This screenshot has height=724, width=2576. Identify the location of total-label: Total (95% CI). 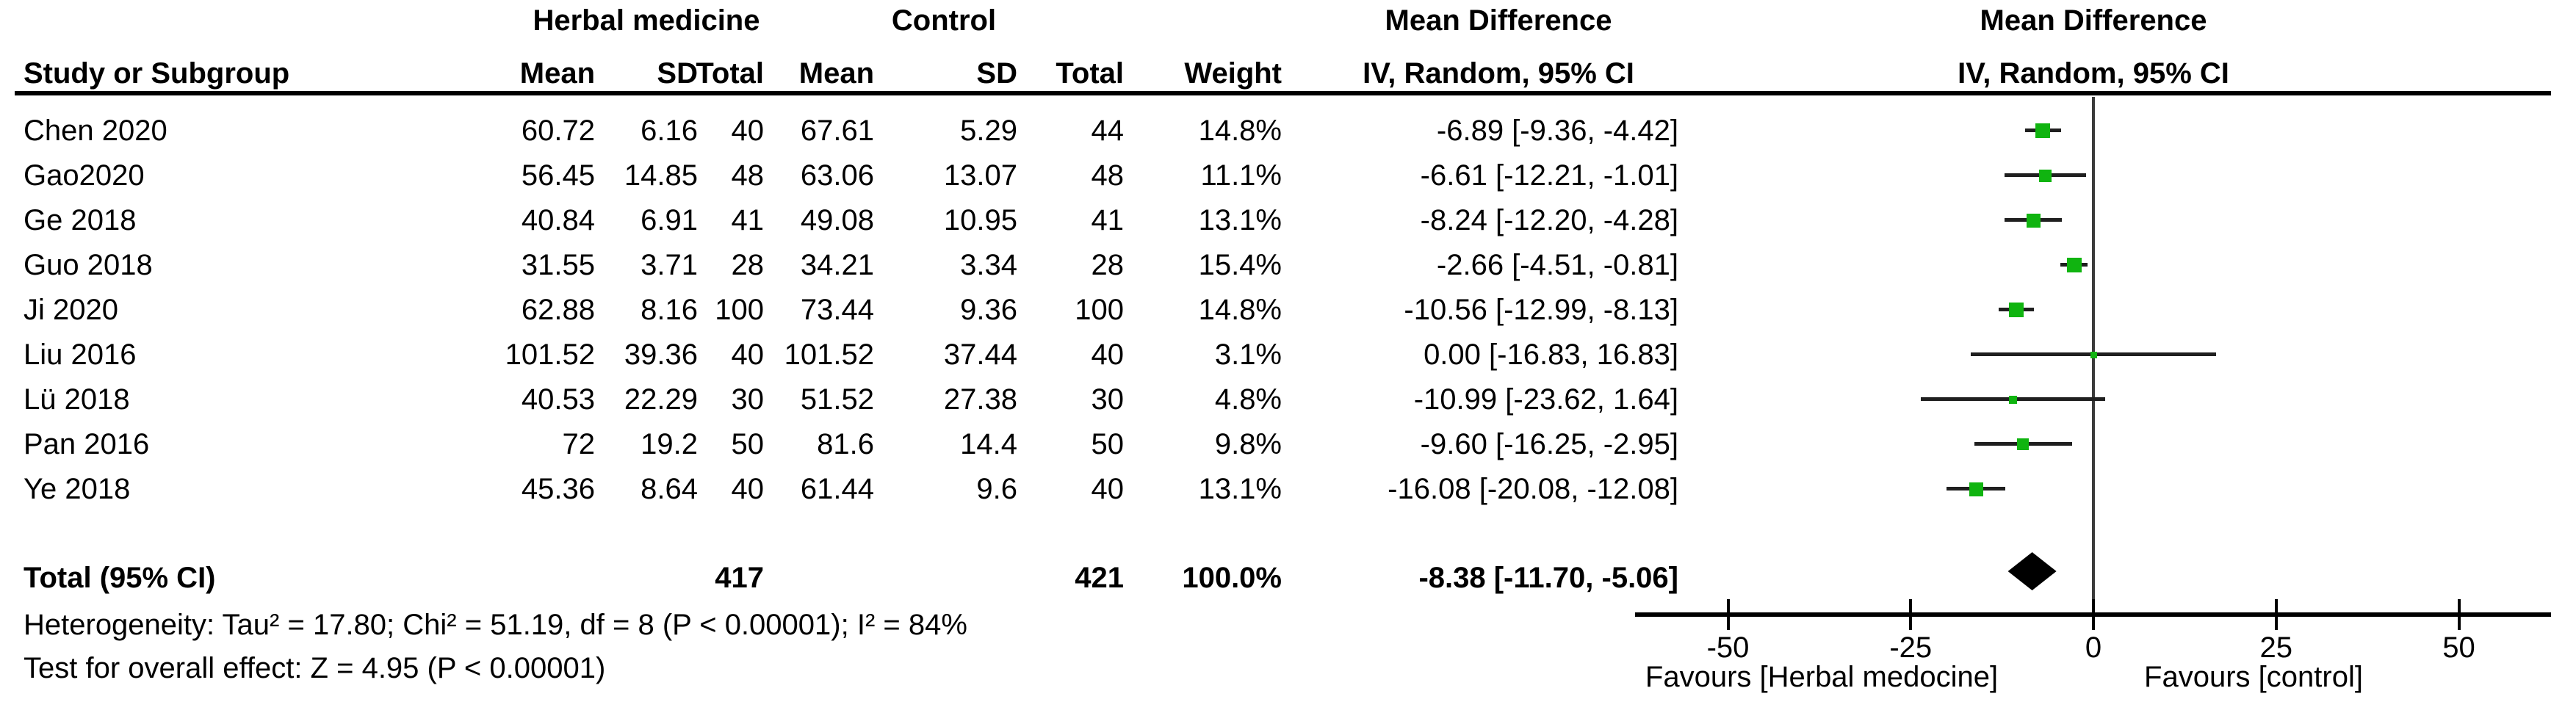
(120, 578).